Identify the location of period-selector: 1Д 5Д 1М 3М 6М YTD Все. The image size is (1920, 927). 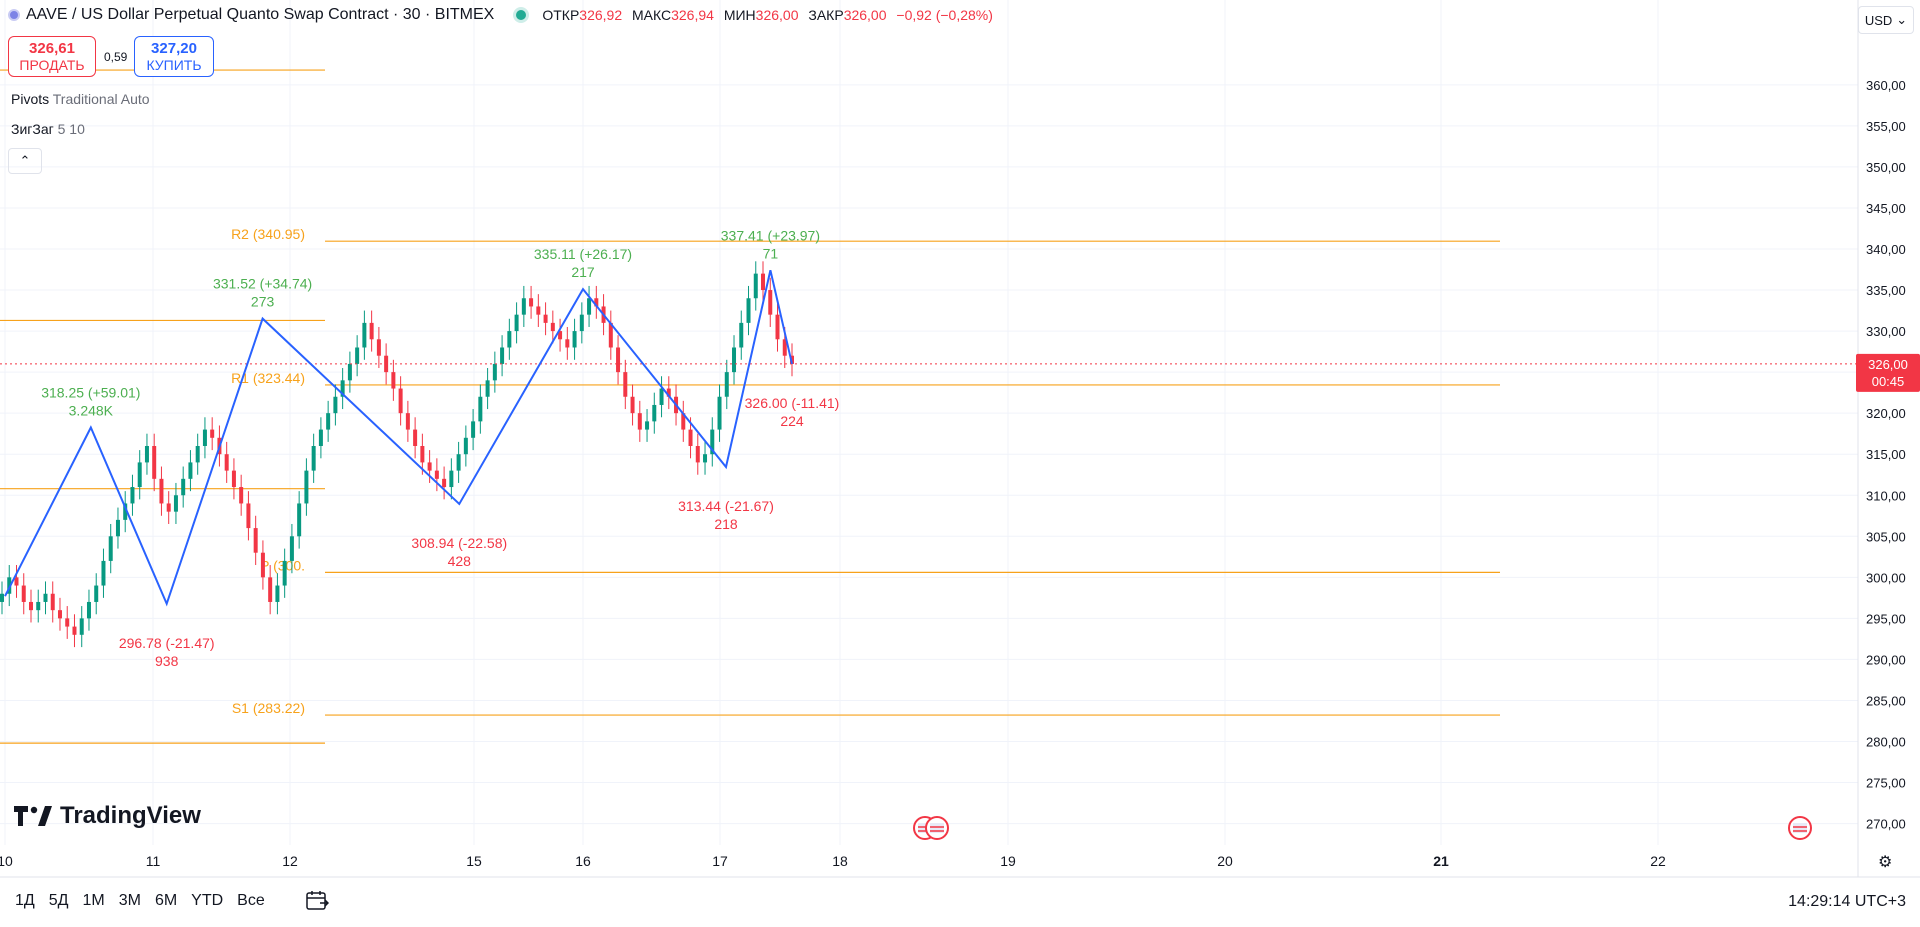
(140, 901).